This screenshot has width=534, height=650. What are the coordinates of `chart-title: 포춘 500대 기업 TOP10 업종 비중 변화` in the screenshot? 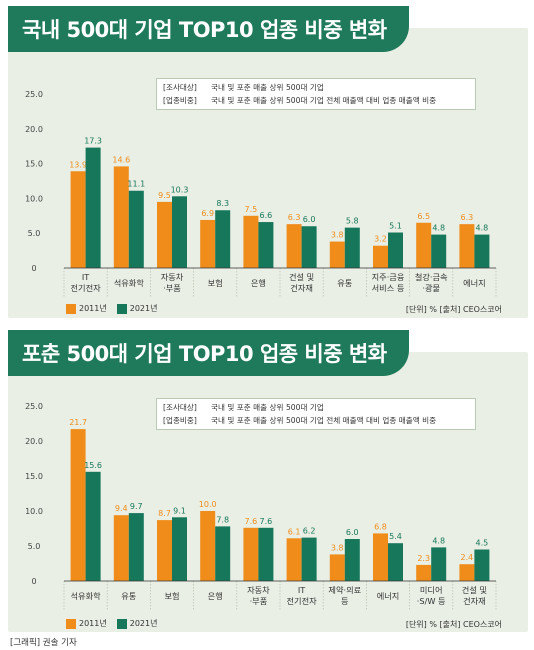 It's located at (208, 353).